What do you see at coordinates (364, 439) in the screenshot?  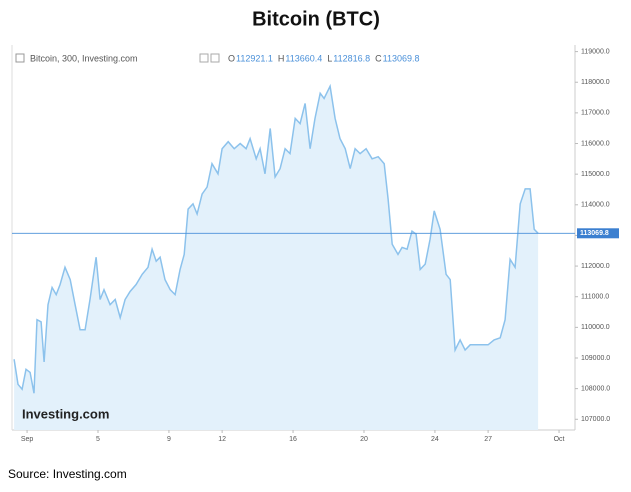 I see `x-tick-label: 20` at bounding box center [364, 439].